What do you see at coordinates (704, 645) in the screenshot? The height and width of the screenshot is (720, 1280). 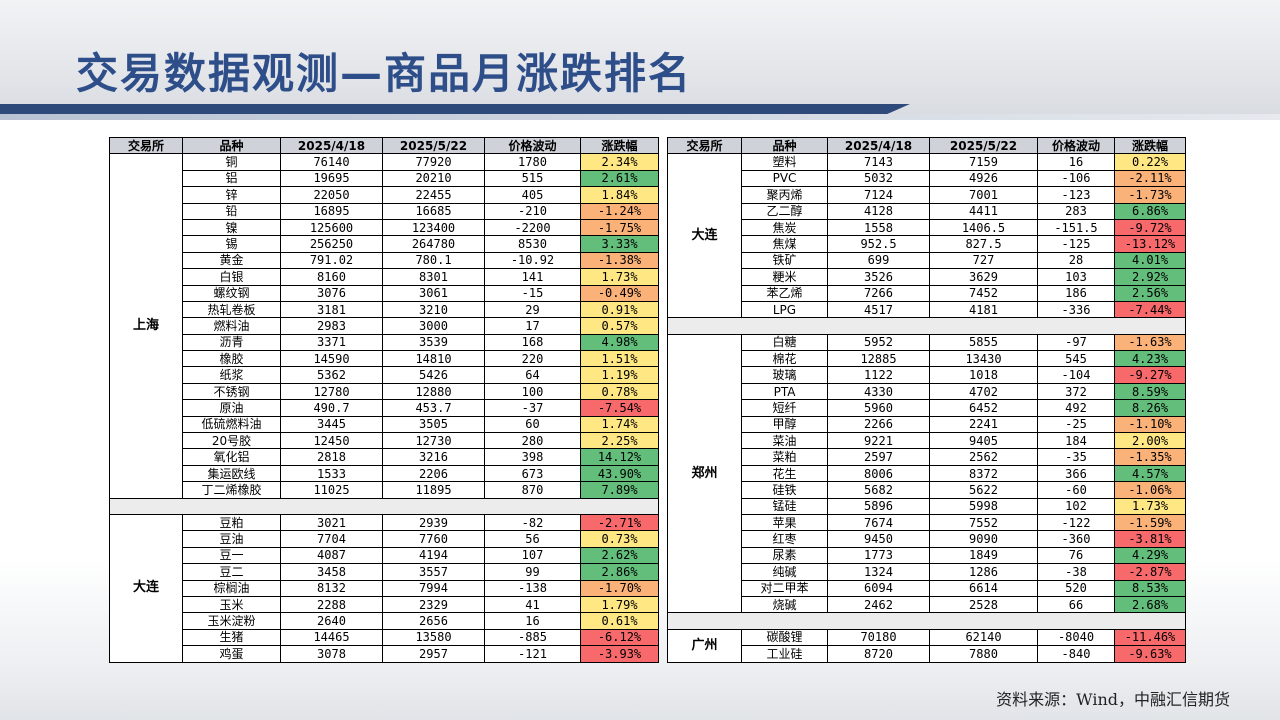 I see `exchange-cell: 广州` at bounding box center [704, 645].